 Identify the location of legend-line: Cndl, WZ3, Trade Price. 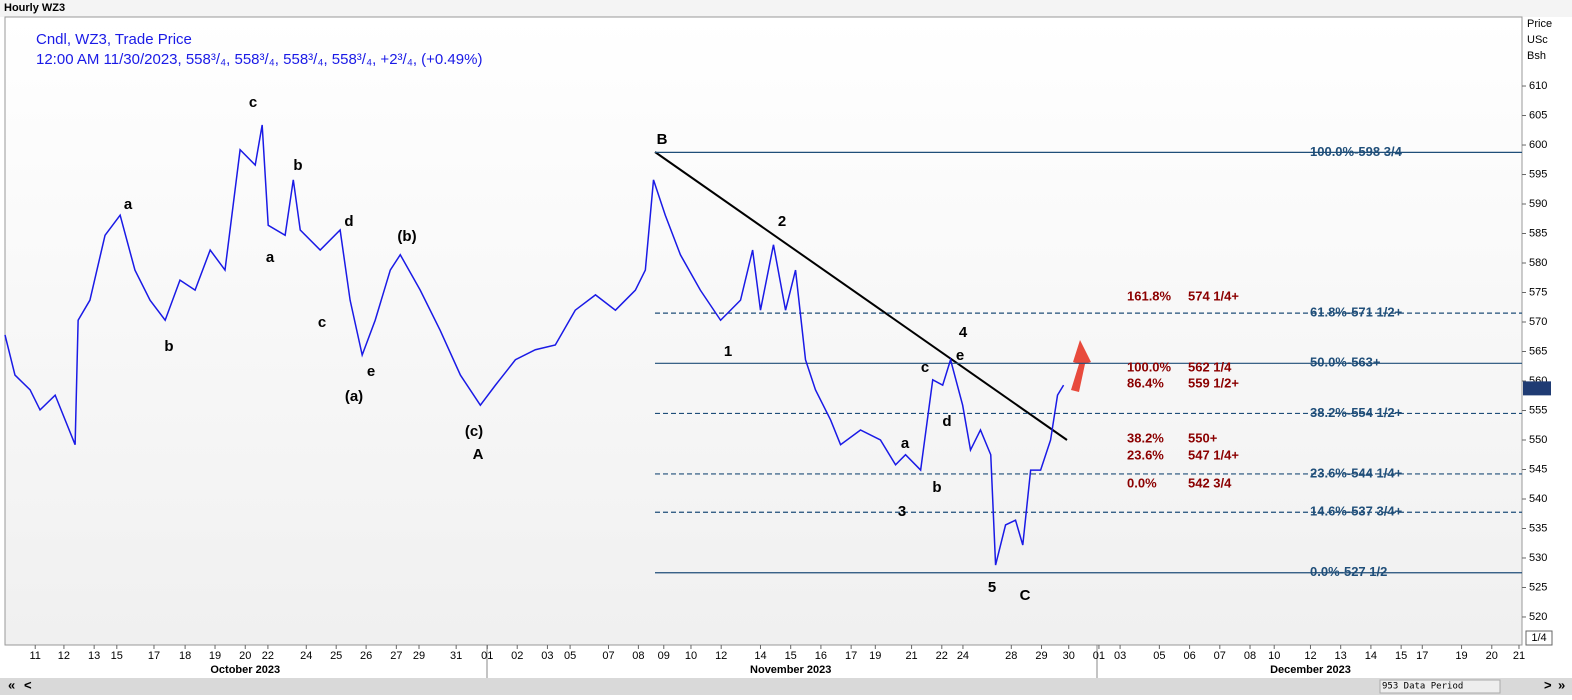
(114, 39).